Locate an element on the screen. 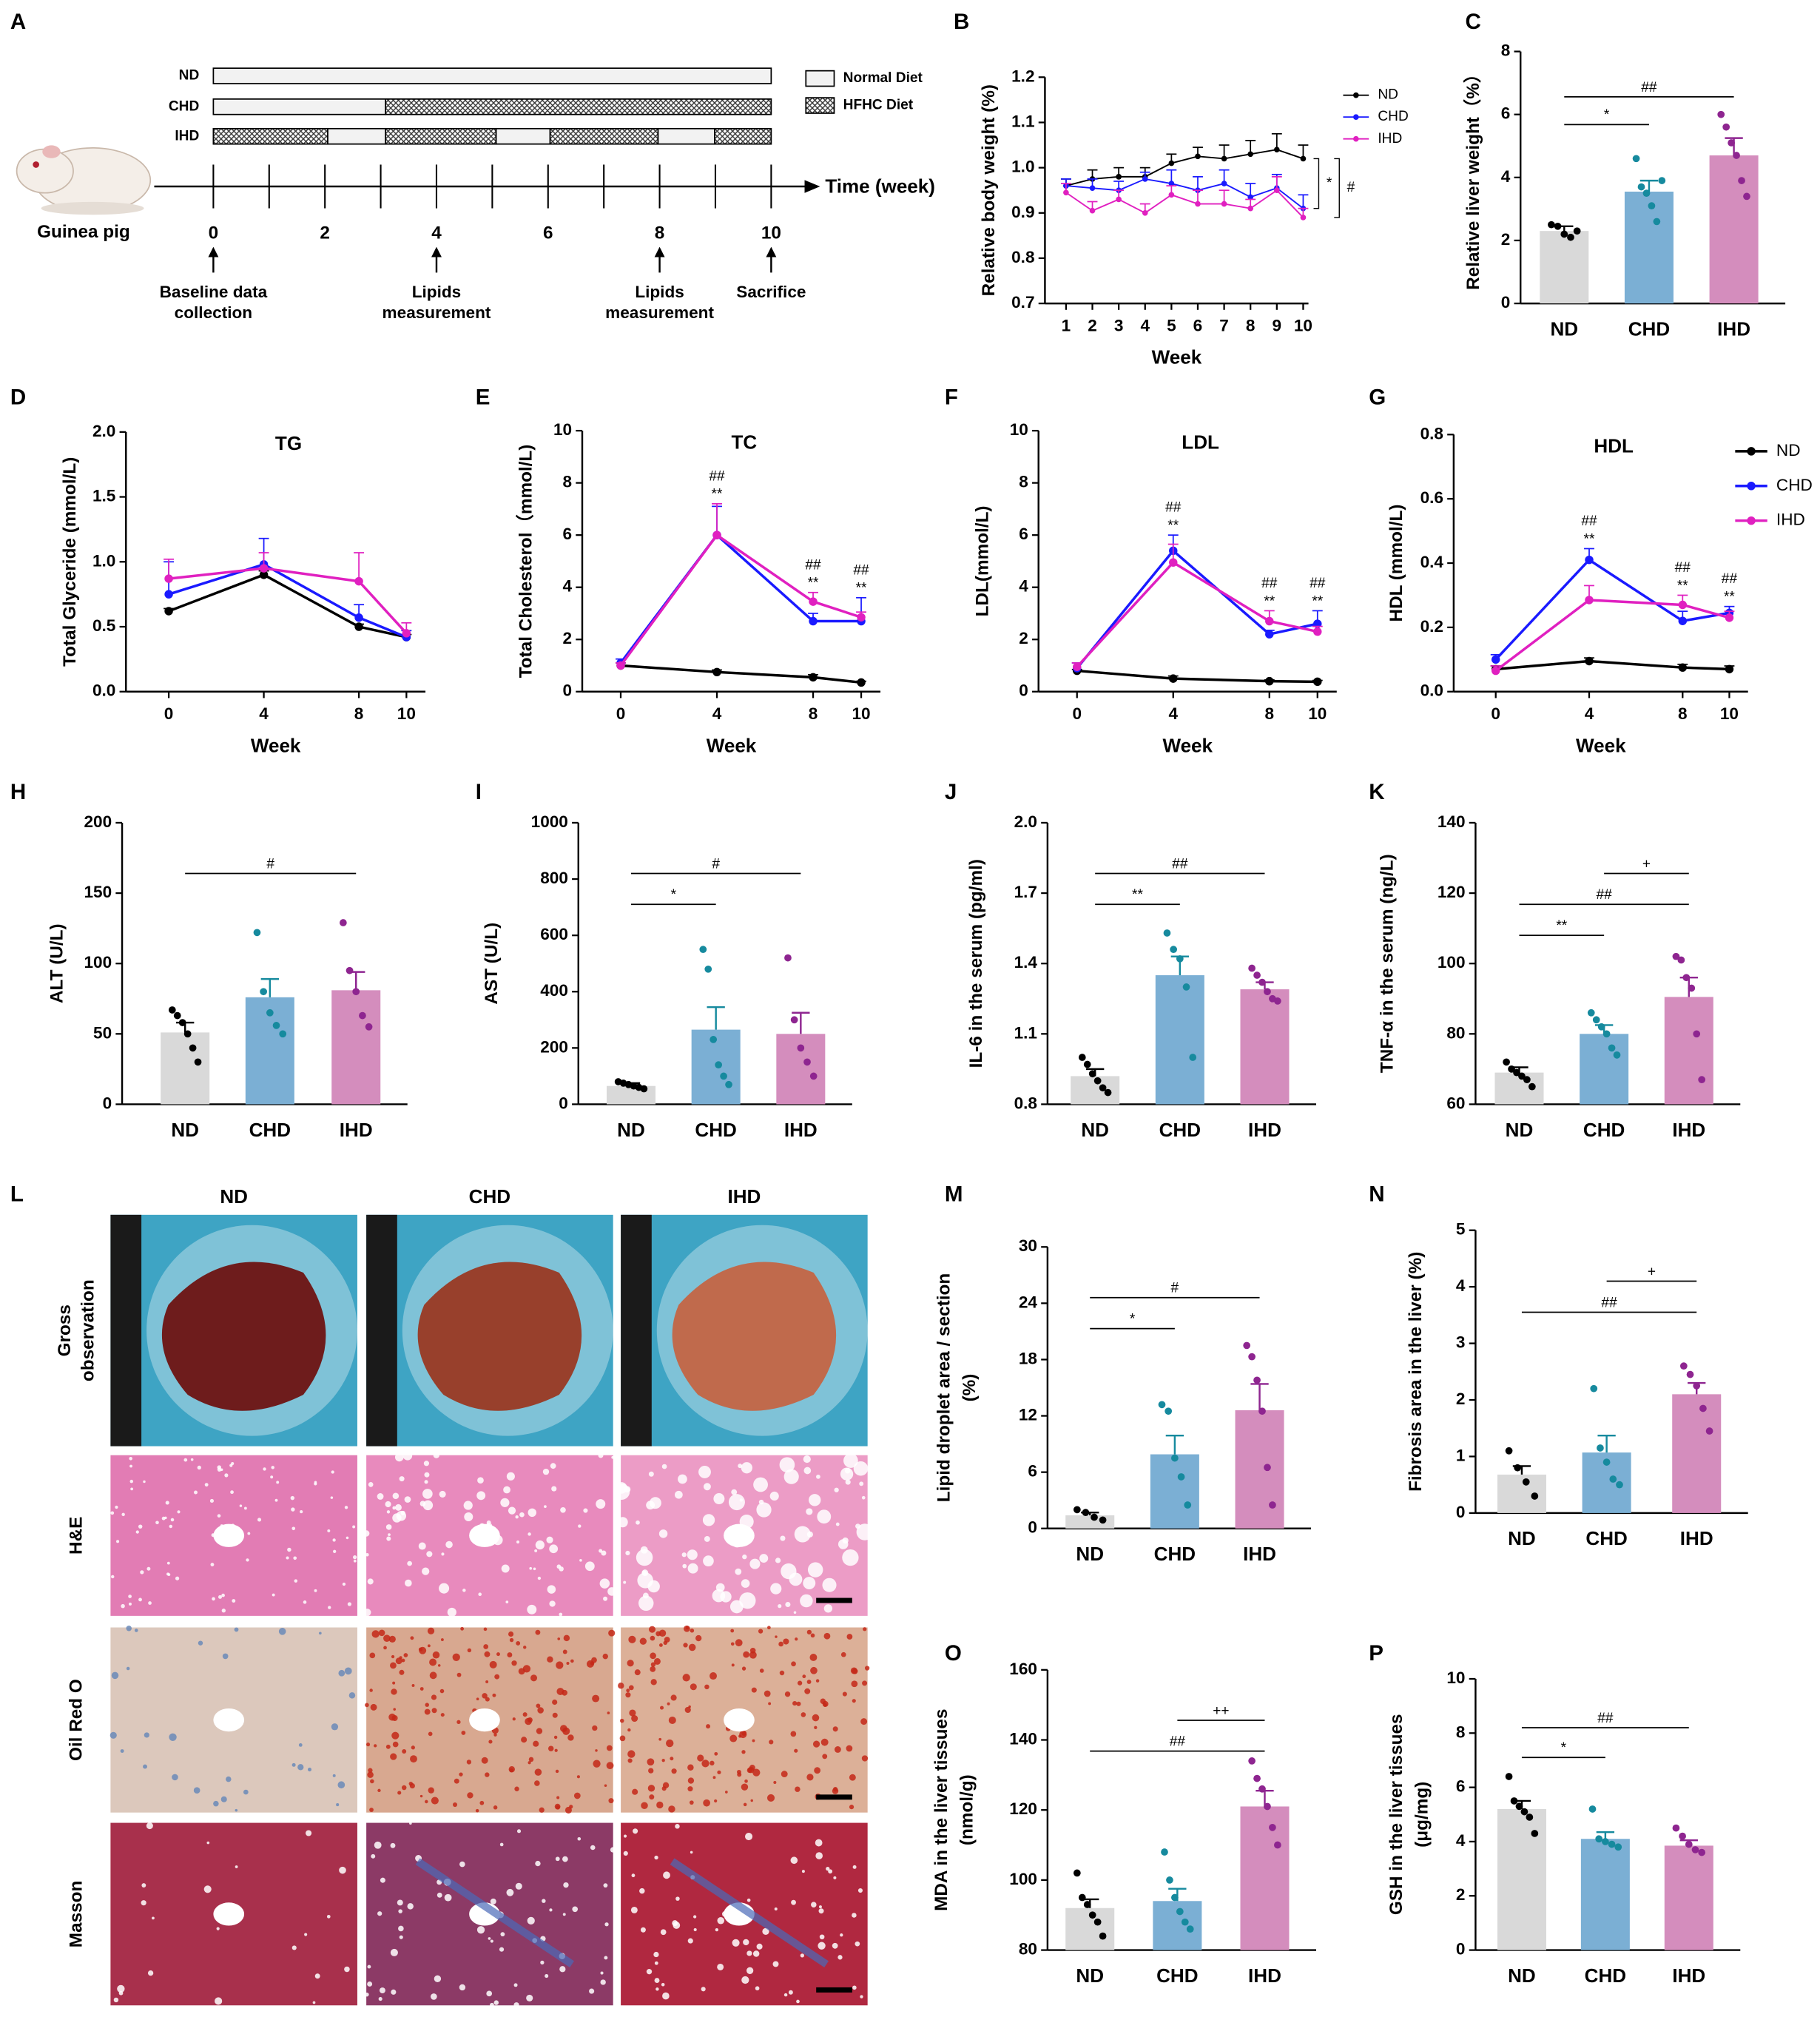  y-tick-label: 3 is located at coordinates (1461, 1342).